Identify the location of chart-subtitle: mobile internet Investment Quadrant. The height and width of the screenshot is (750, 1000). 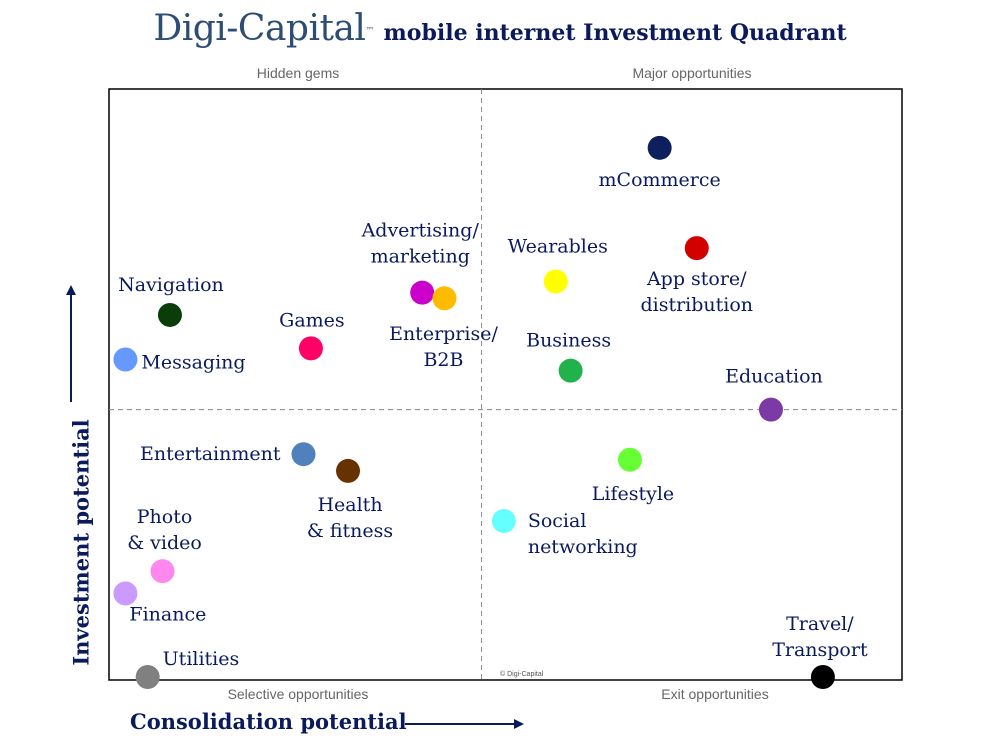
(615, 33).